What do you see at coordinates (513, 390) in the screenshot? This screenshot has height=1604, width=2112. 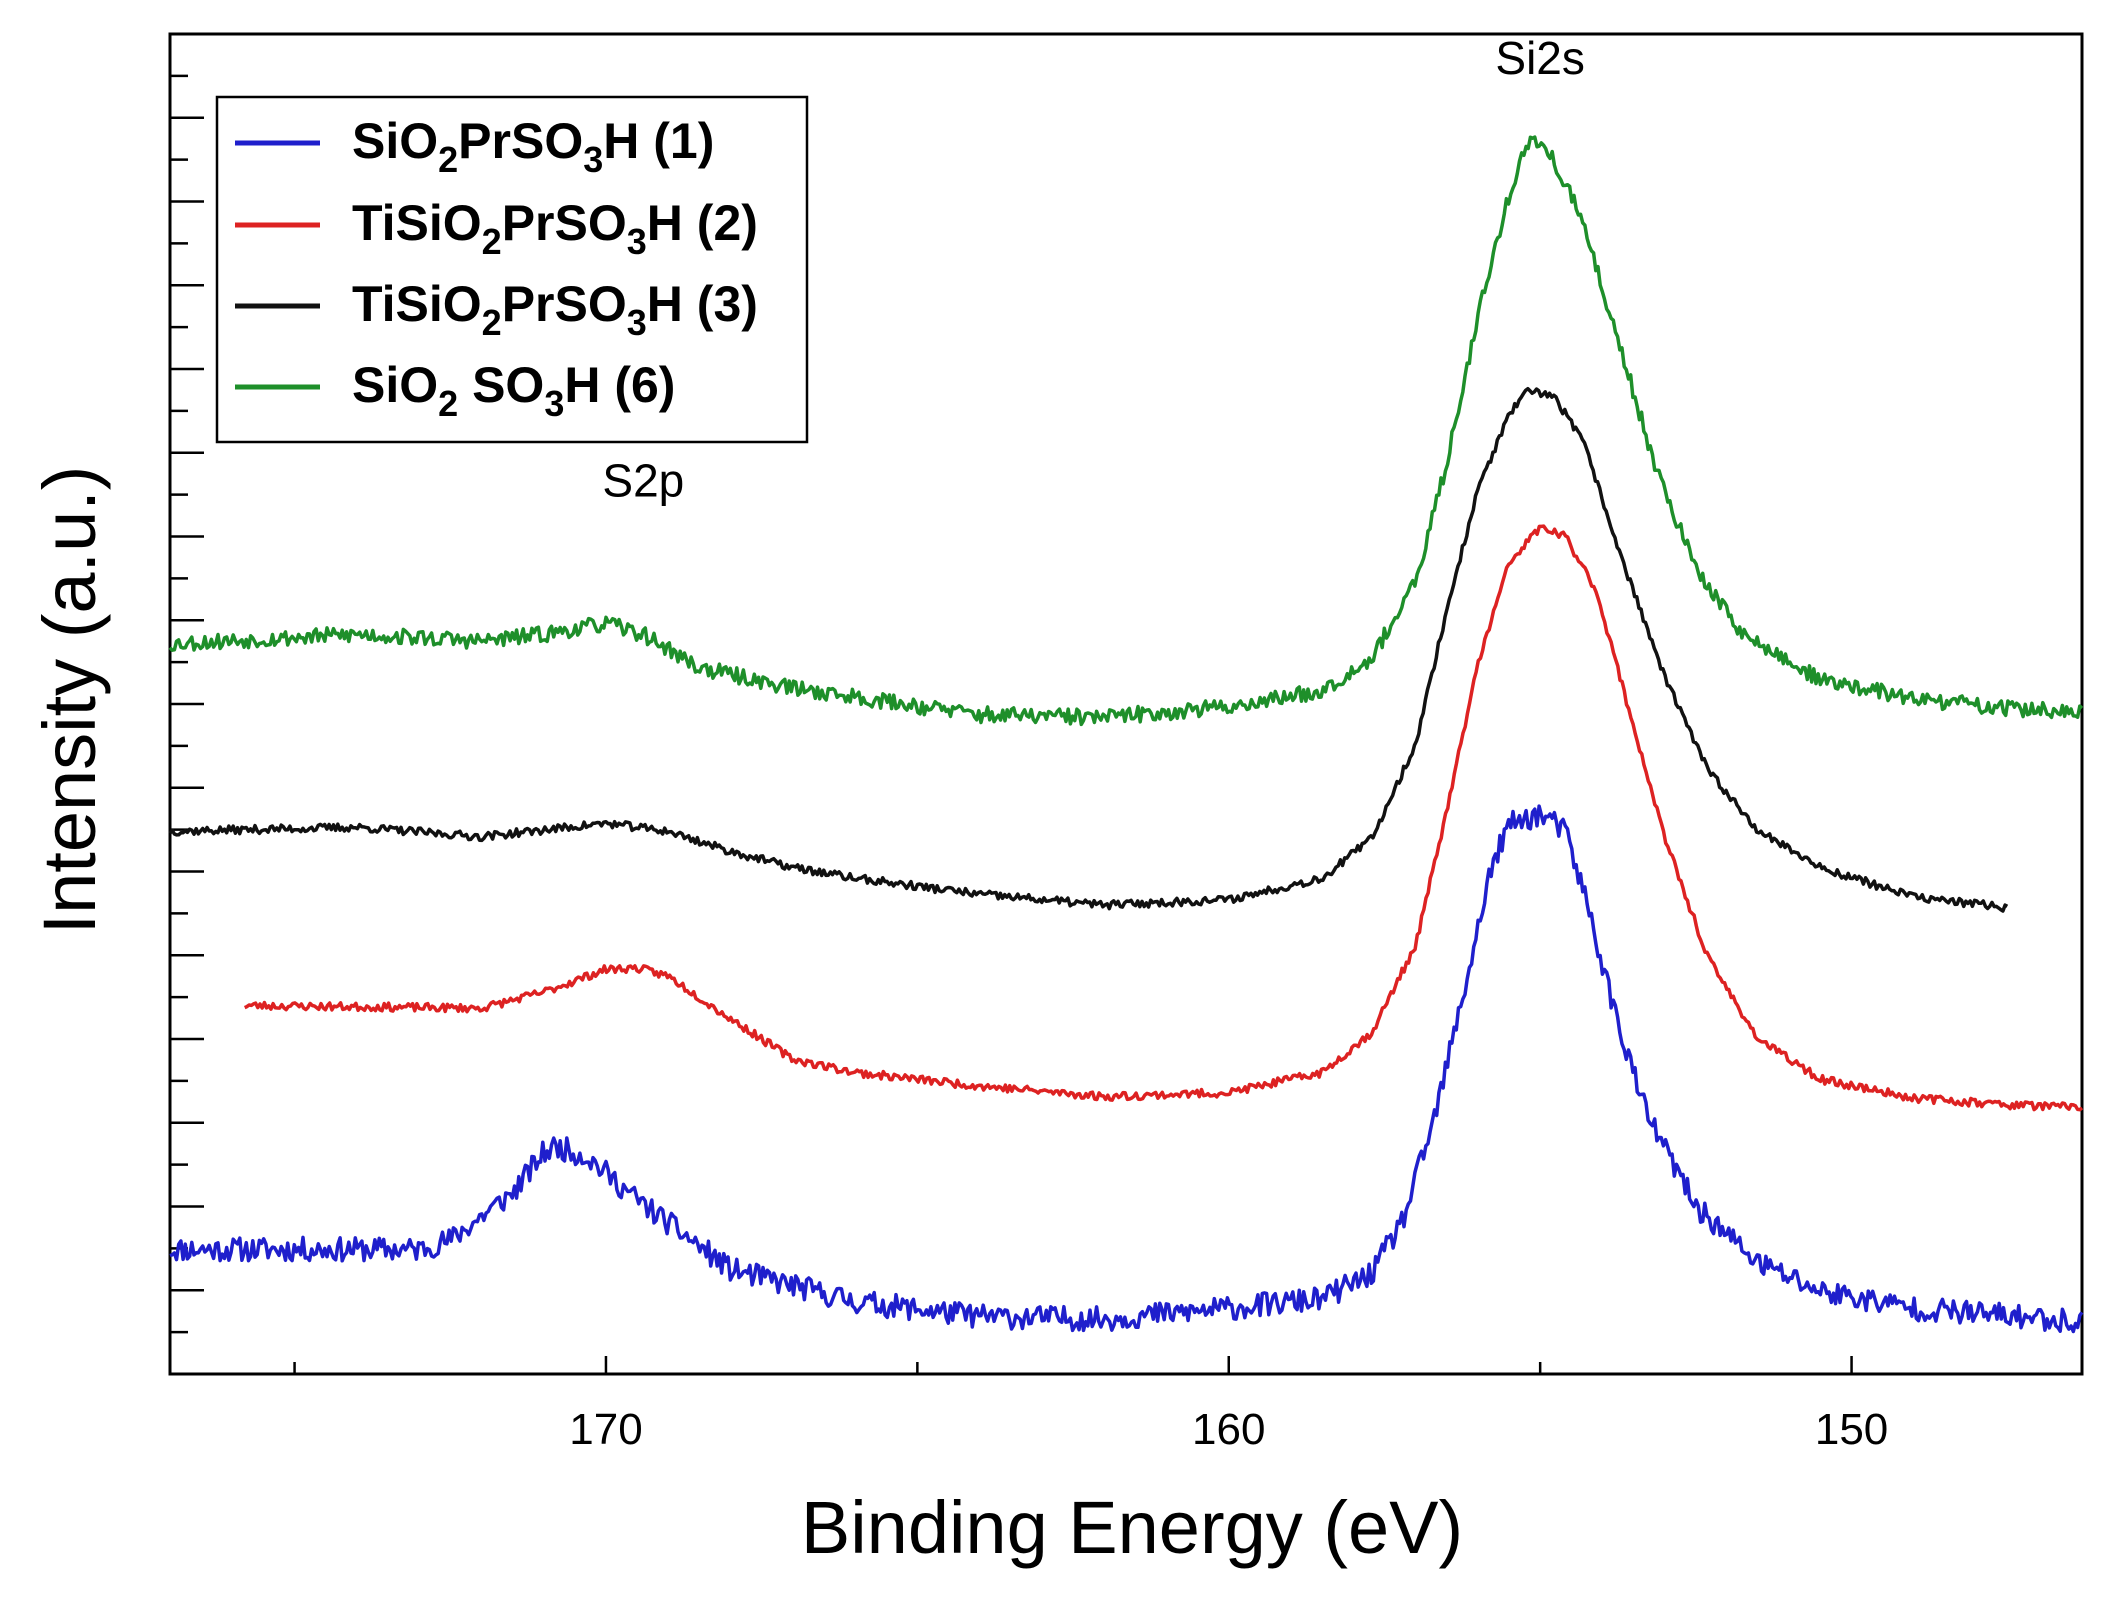 I see `legend-entry-6: SiO2 SO3H (6)` at bounding box center [513, 390].